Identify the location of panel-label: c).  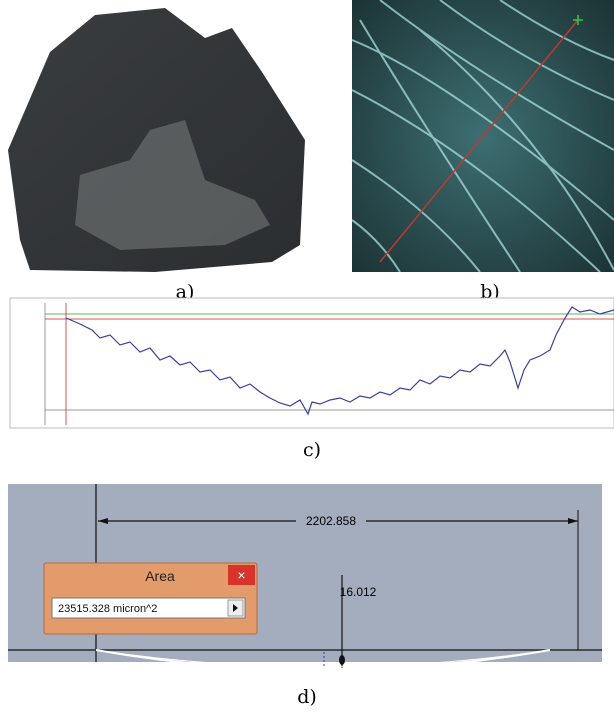
(312, 450).